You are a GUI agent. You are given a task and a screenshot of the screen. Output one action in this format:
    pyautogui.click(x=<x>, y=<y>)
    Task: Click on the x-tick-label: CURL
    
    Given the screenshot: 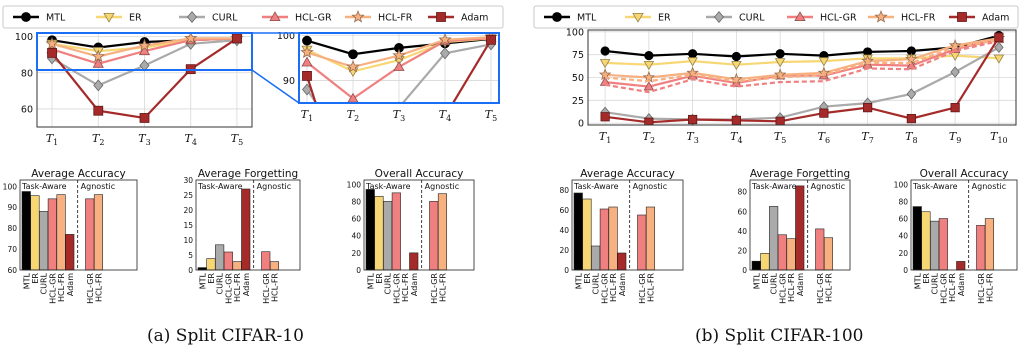 What is the action you would take?
    pyautogui.click(x=220, y=283)
    